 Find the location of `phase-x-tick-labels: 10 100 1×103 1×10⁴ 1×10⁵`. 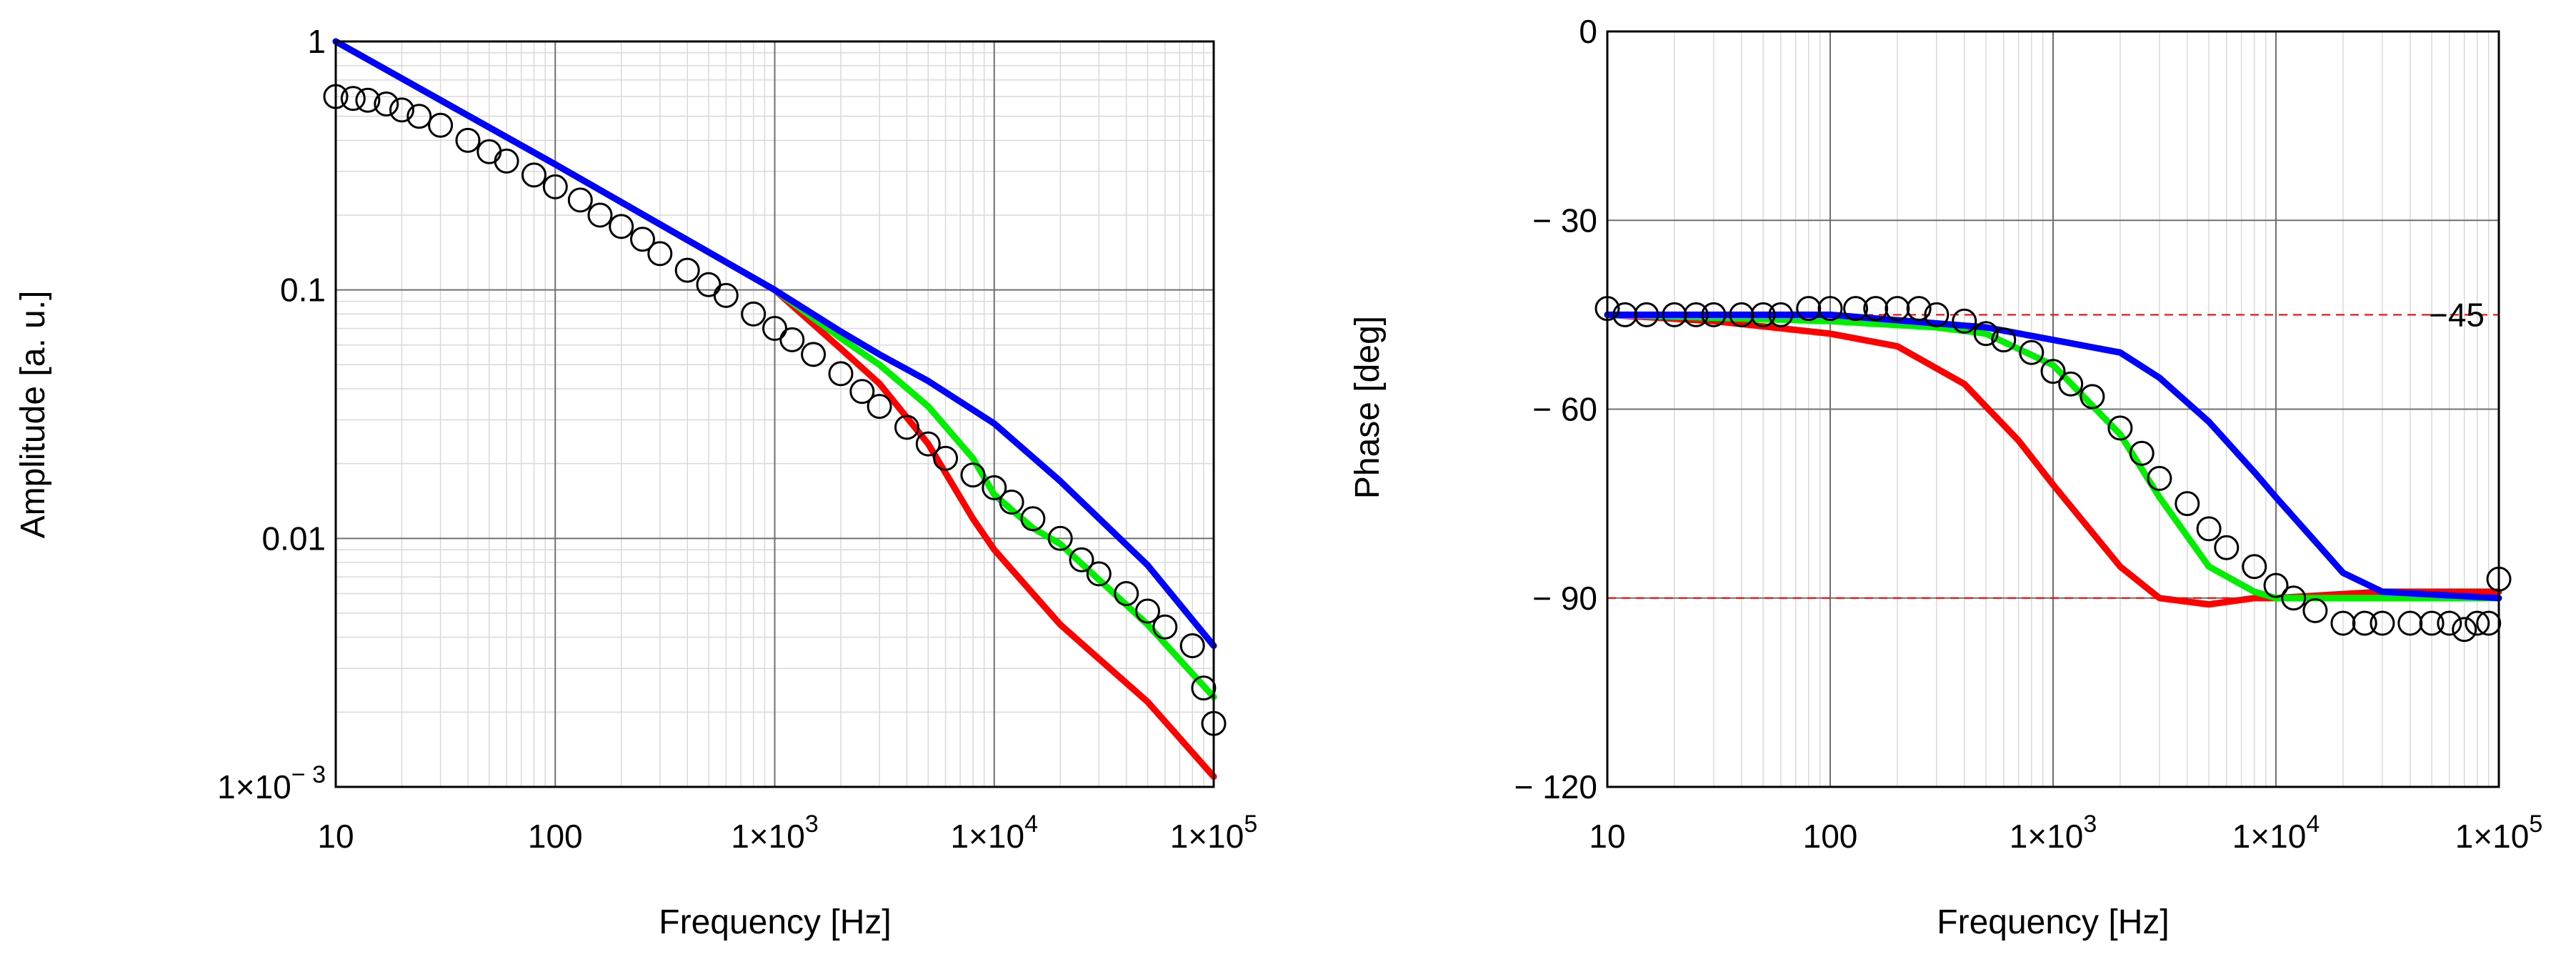

phase-x-tick-labels: 10 100 1×103 1×10⁴ 1×10⁵ is located at coordinates (2065, 833).